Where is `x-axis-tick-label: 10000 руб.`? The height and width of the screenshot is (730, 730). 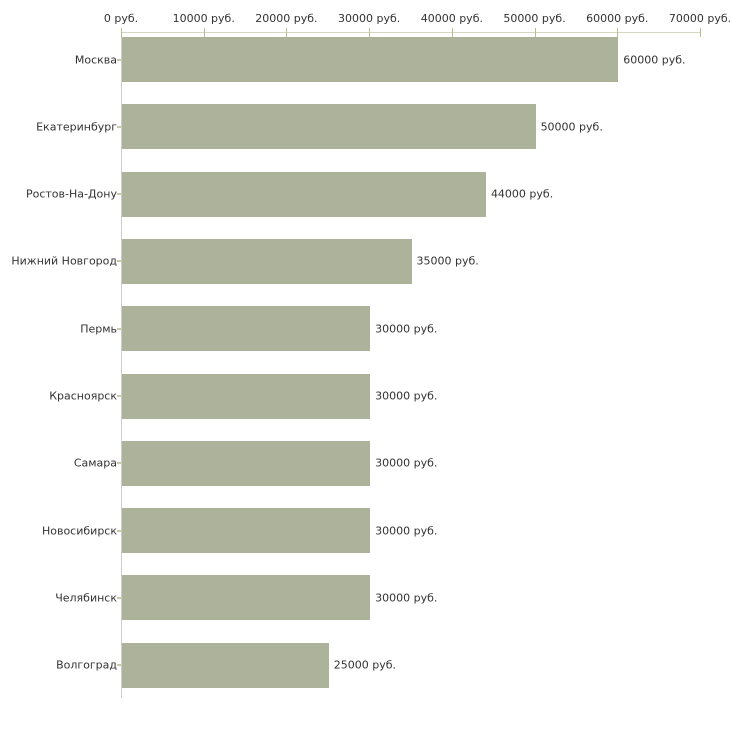
x-axis-tick-label: 10000 руб. is located at coordinates (203, 18).